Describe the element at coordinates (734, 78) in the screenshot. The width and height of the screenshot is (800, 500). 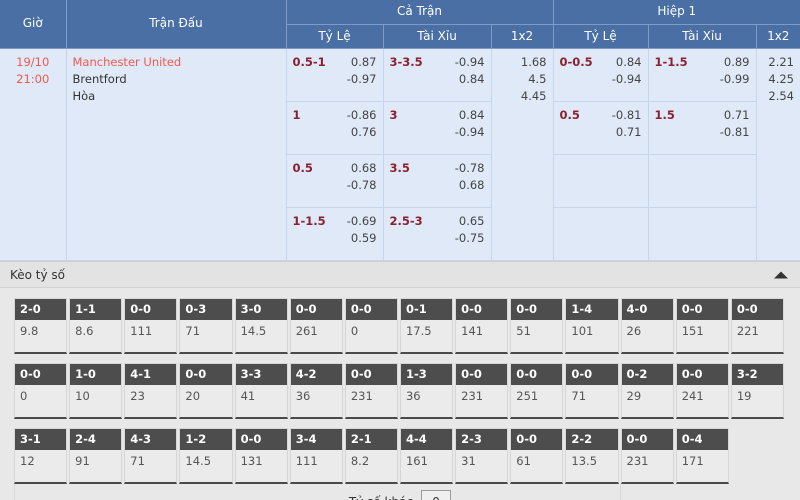
I see `odds-value: -0.99` at that location.